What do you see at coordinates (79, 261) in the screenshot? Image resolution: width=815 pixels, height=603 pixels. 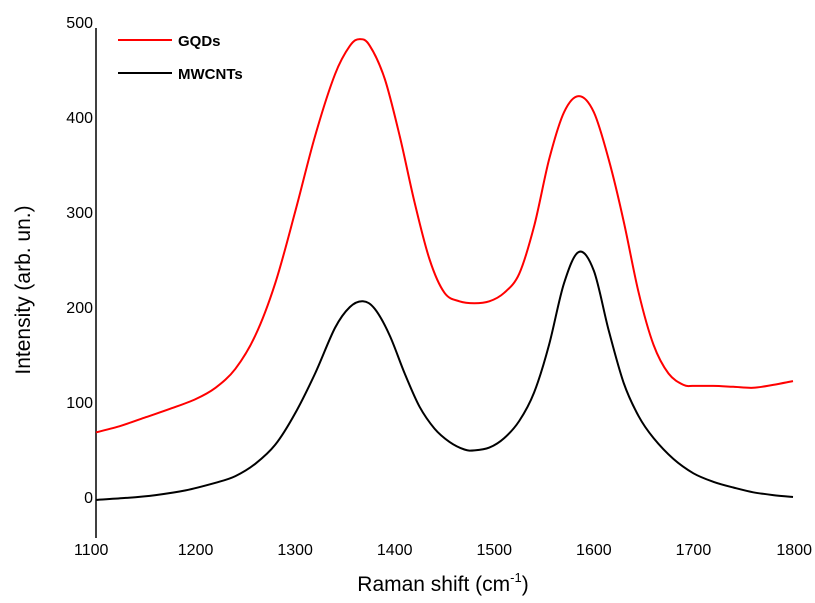 I see `y-tick-labels: 0 100 200 300 400 500` at bounding box center [79, 261].